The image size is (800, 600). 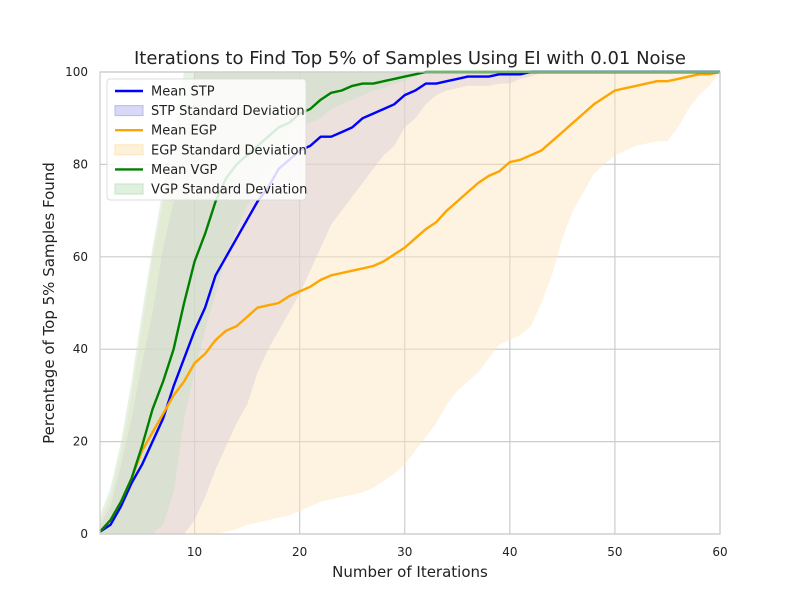 What do you see at coordinates (410, 572) in the screenshot?
I see `x-axis-label: Number of Iterations` at bounding box center [410, 572].